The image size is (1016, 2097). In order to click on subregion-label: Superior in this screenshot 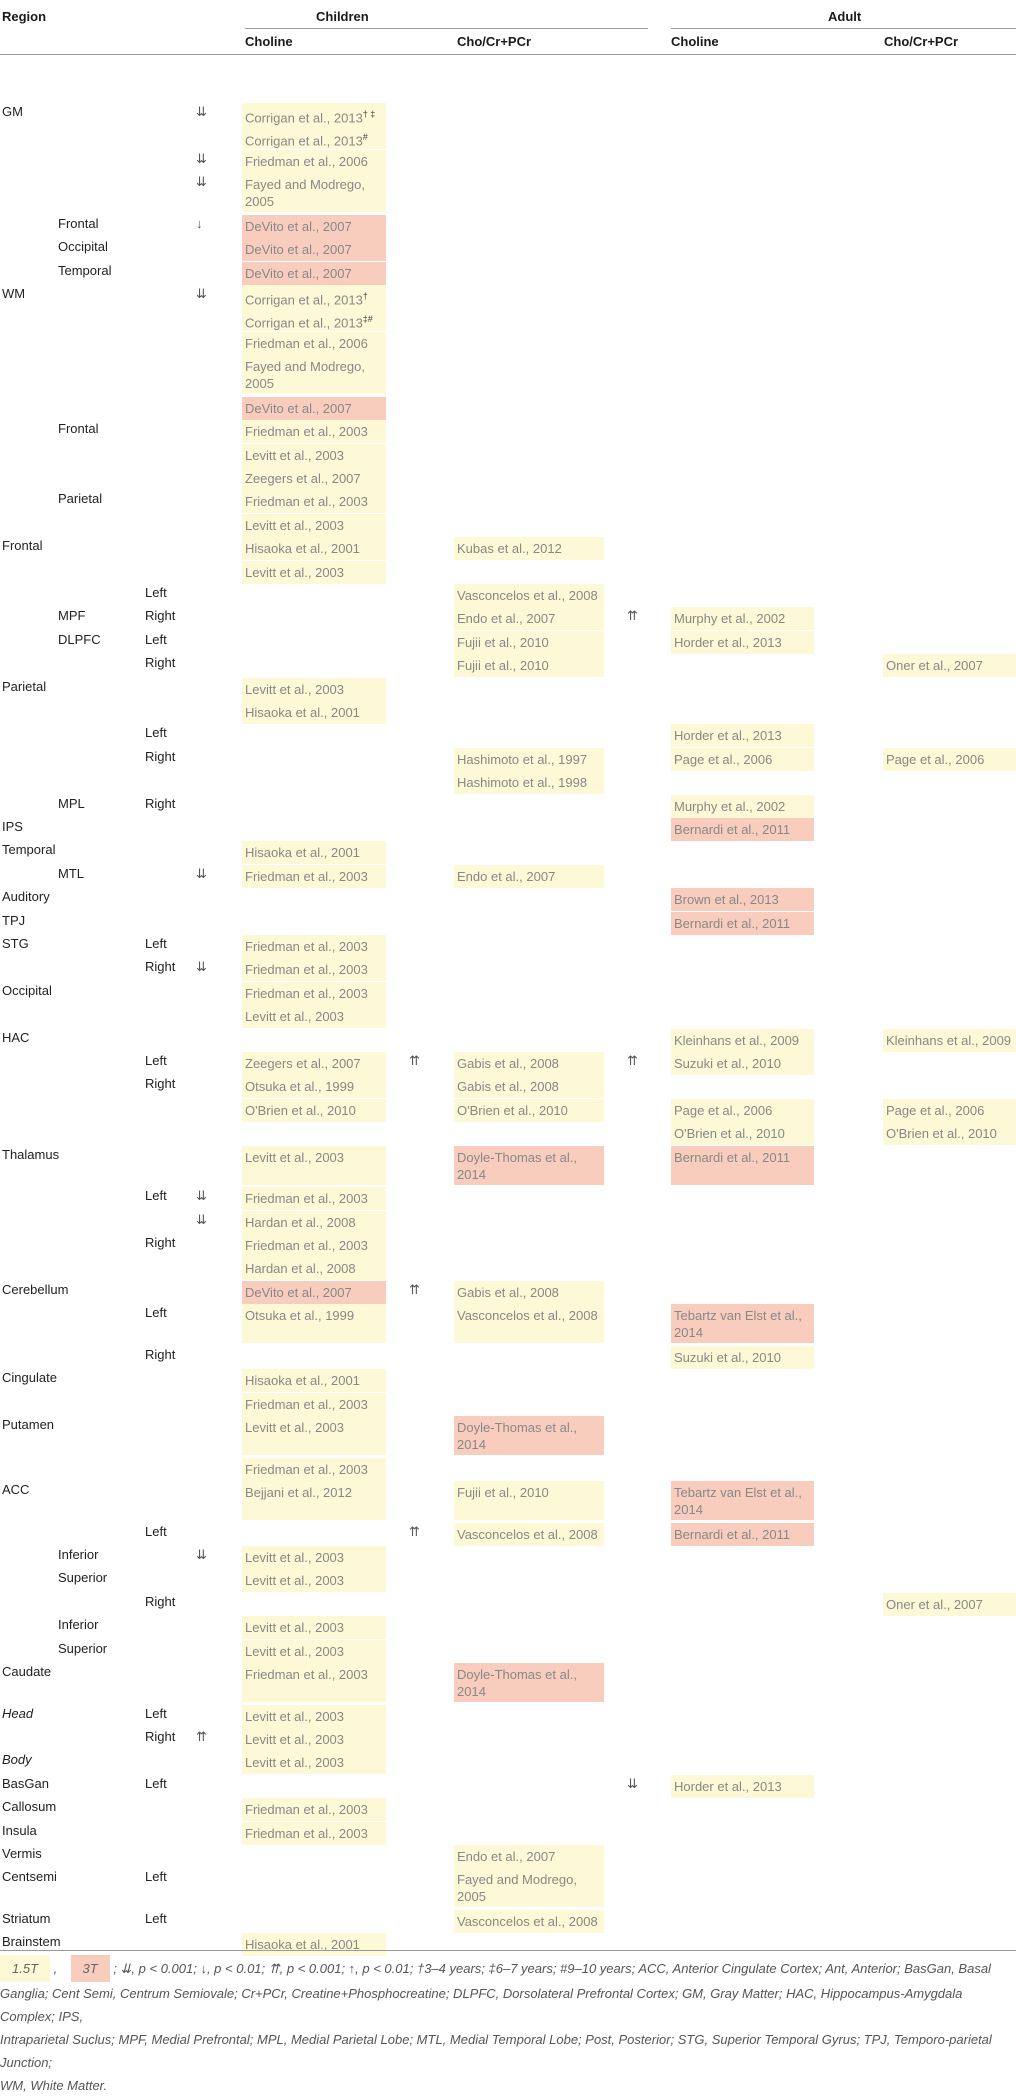, I will do `click(83, 1577)`.